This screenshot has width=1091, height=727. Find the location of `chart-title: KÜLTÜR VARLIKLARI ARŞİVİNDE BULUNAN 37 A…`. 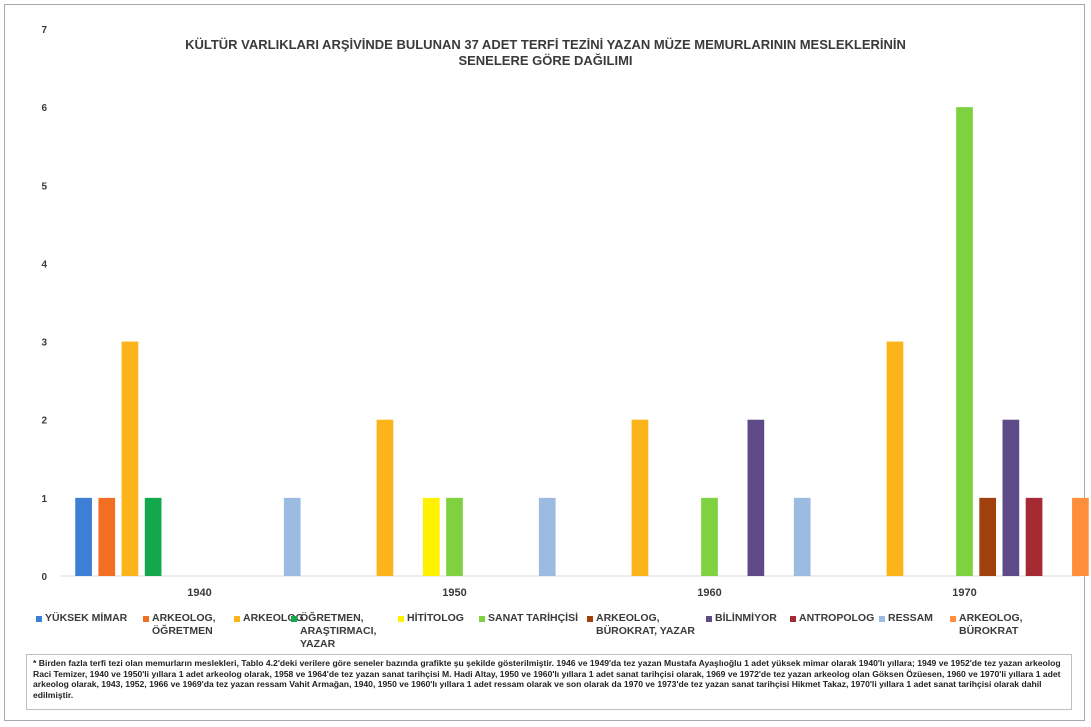

chart-title: KÜLTÜR VARLIKLARI ARŞİVİNDE BULUNAN 37 A… is located at coordinates (545, 44).